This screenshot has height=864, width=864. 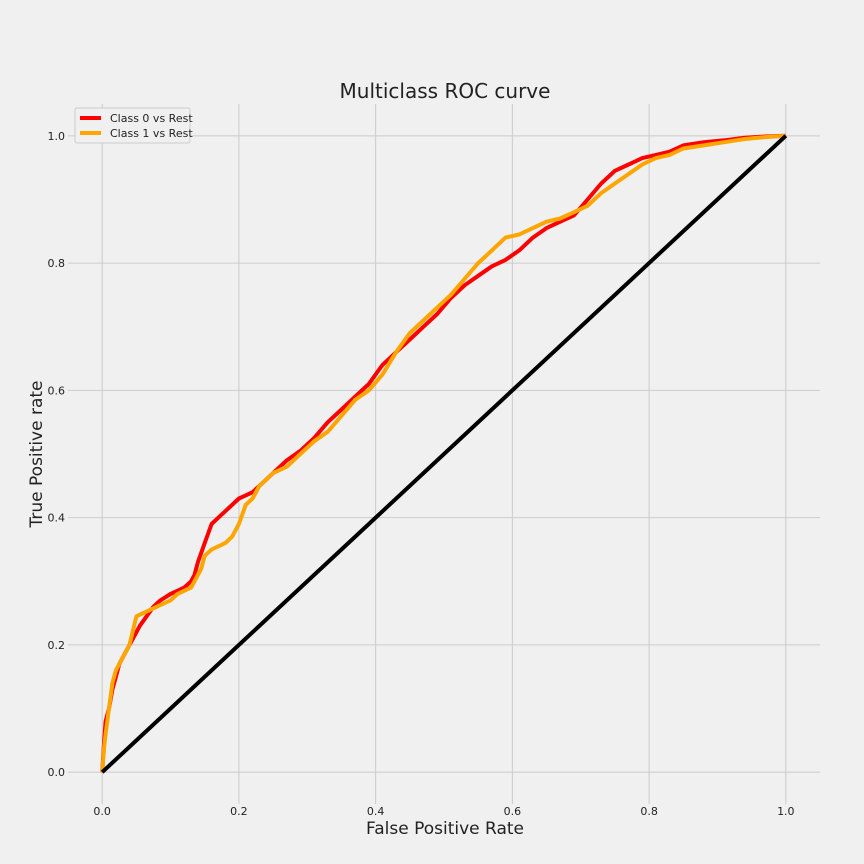 What do you see at coordinates (443, 811) in the screenshot?
I see `x-tick-labels: 0.0 0.2 0.4 0.6 0.8 1.0` at bounding box center [443, 811].